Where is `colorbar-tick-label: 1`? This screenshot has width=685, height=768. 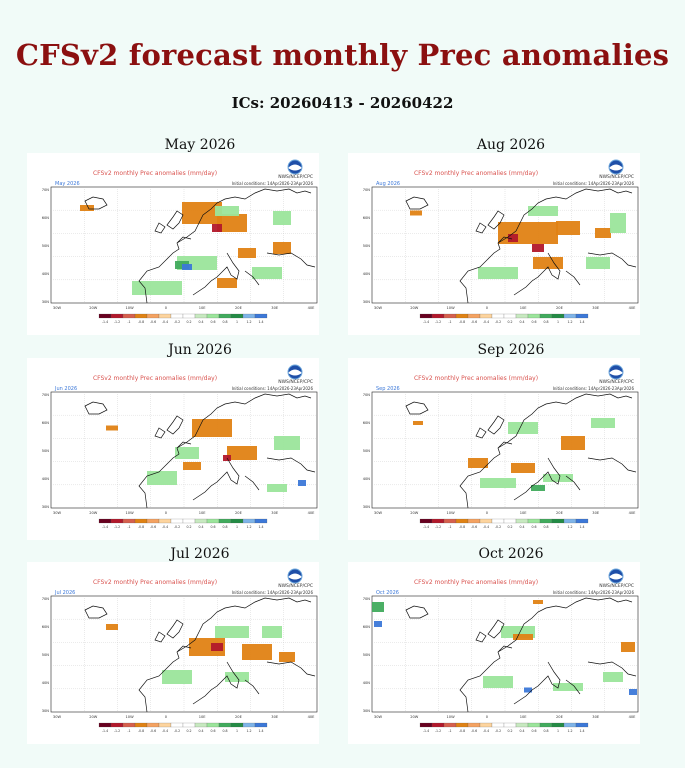 colorbar-tick-label: 1 is located at coordinates (237, 322).